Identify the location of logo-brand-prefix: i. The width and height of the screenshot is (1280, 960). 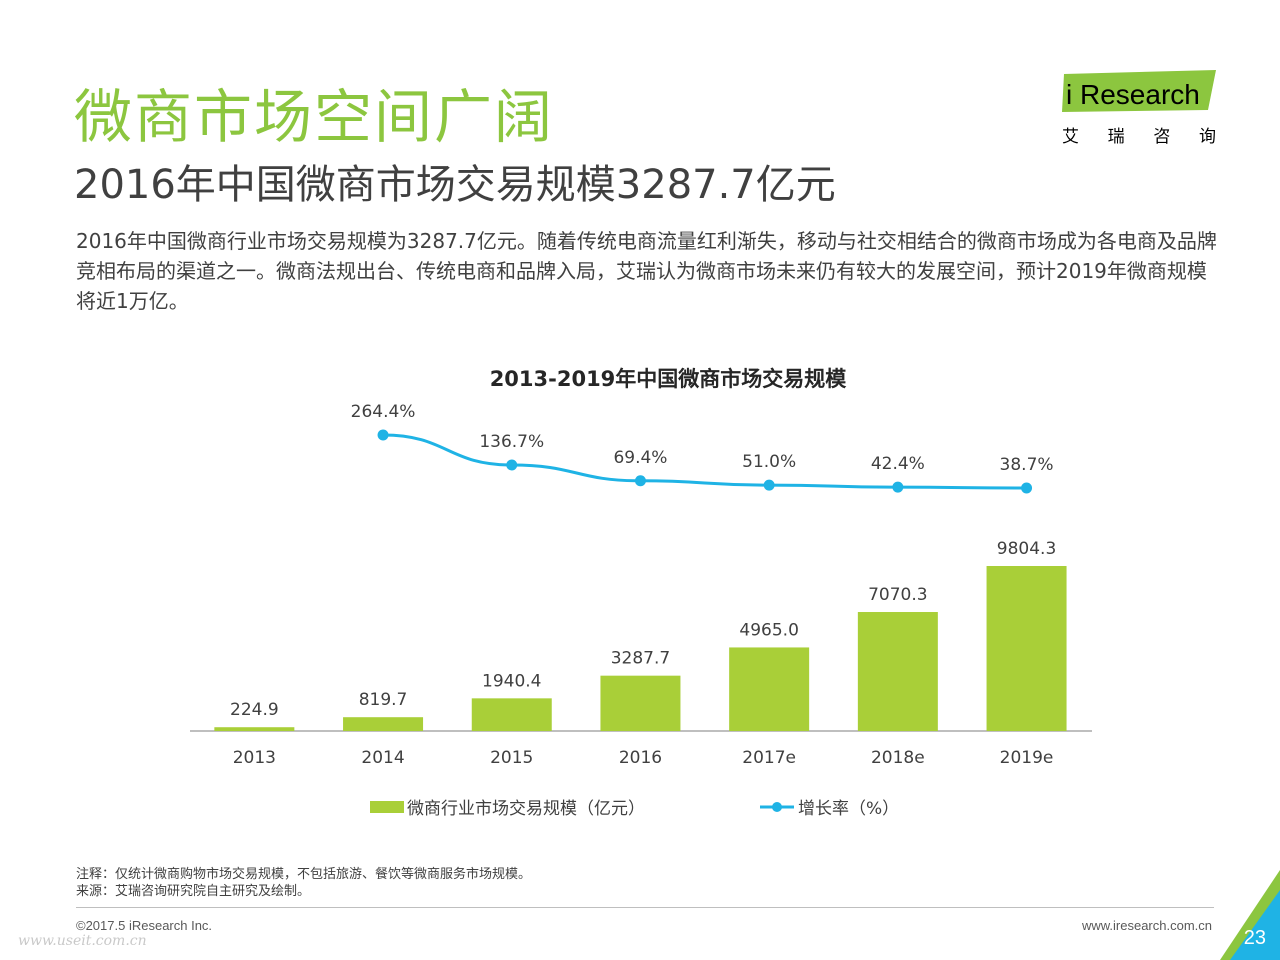
(1069, 94).